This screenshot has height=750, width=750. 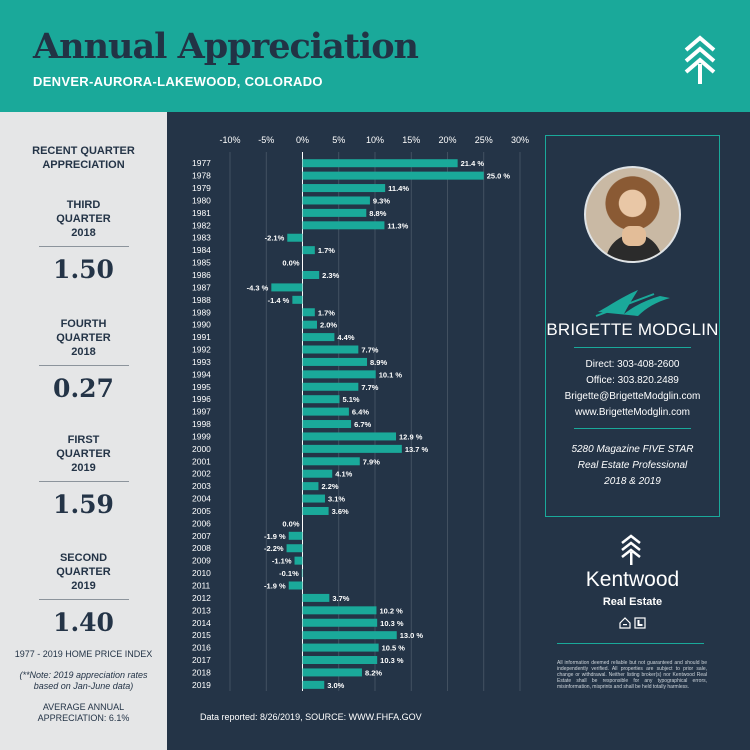 I want to click on category-label: 2007, so click(x=201, y=536).